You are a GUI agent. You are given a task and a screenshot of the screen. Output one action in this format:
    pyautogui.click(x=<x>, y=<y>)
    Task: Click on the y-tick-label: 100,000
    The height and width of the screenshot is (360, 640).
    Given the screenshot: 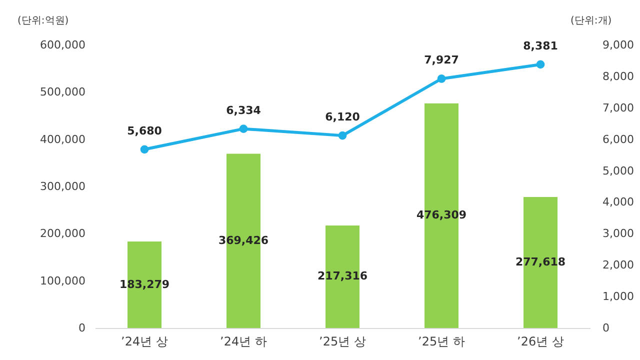 What is the action you would take?
    pyautogui.click(x=63, y=281)
    